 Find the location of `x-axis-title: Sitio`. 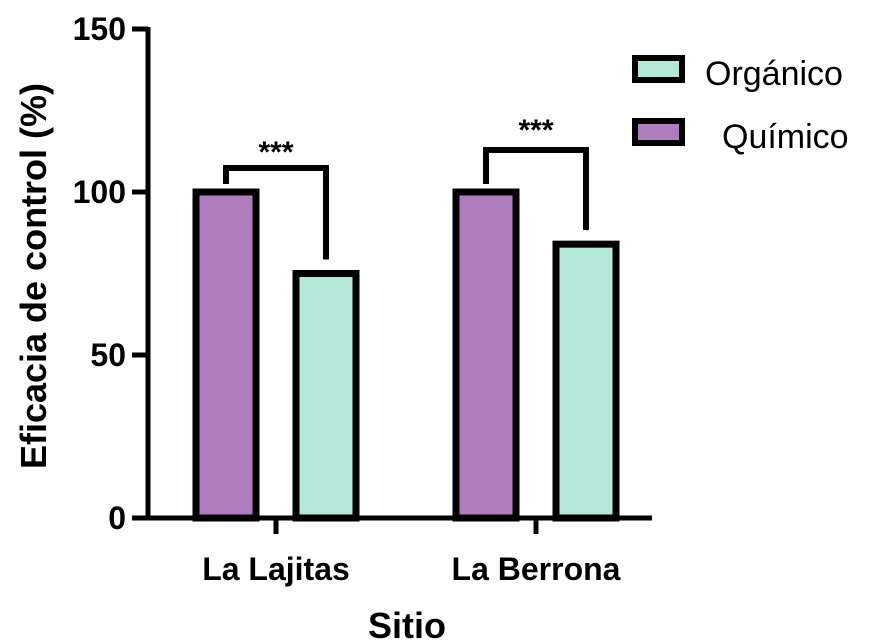

x-axis-title: Sitio is located at coordinates (407, 624).